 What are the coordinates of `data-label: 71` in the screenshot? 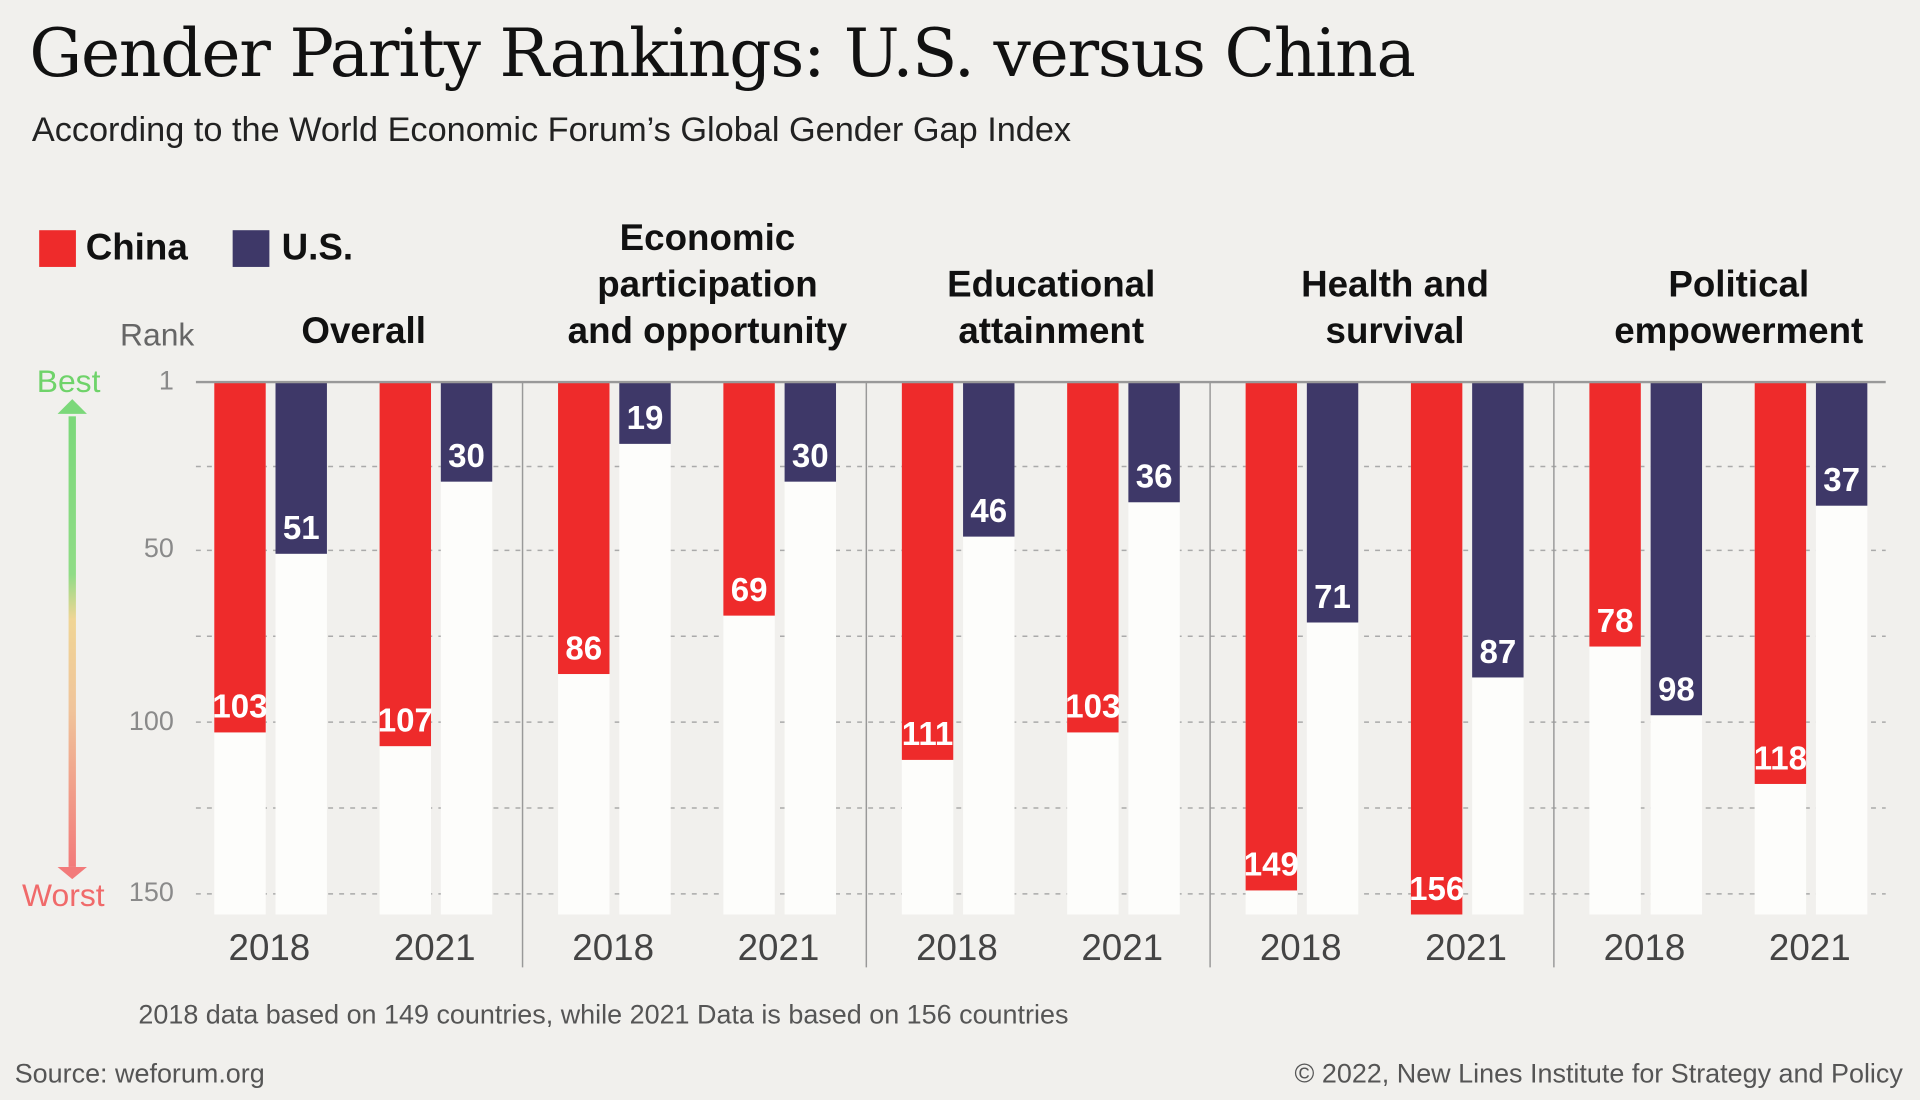 It's located at (1332, 597).